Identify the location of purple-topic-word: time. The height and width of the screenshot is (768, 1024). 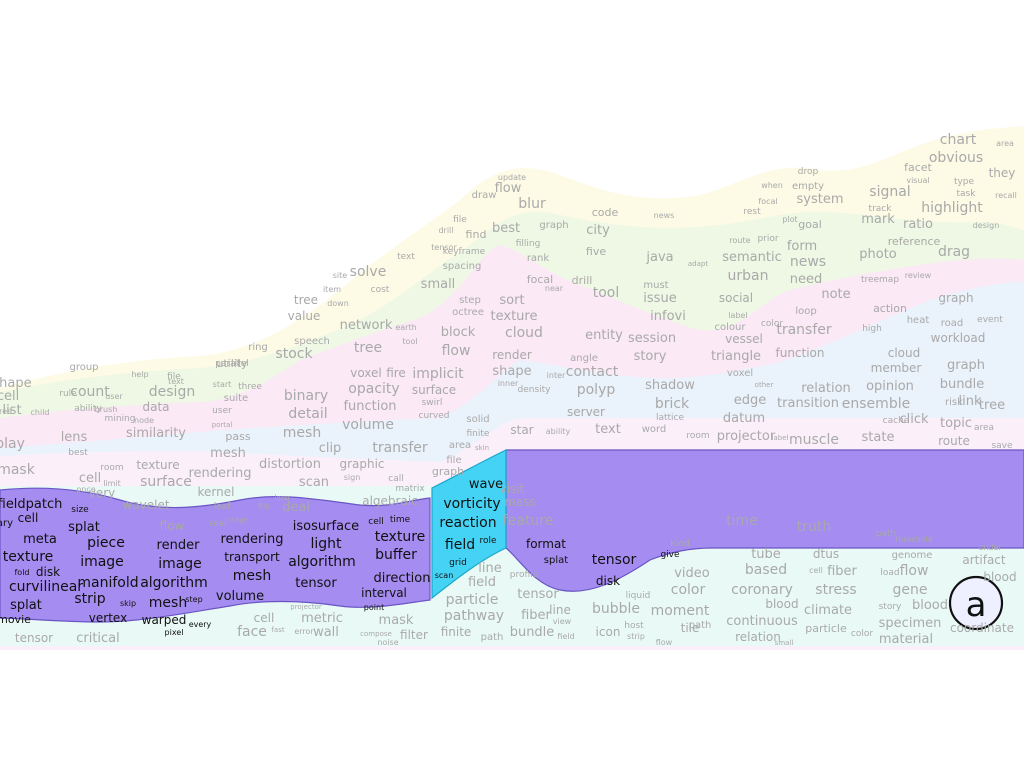
(400, 520).